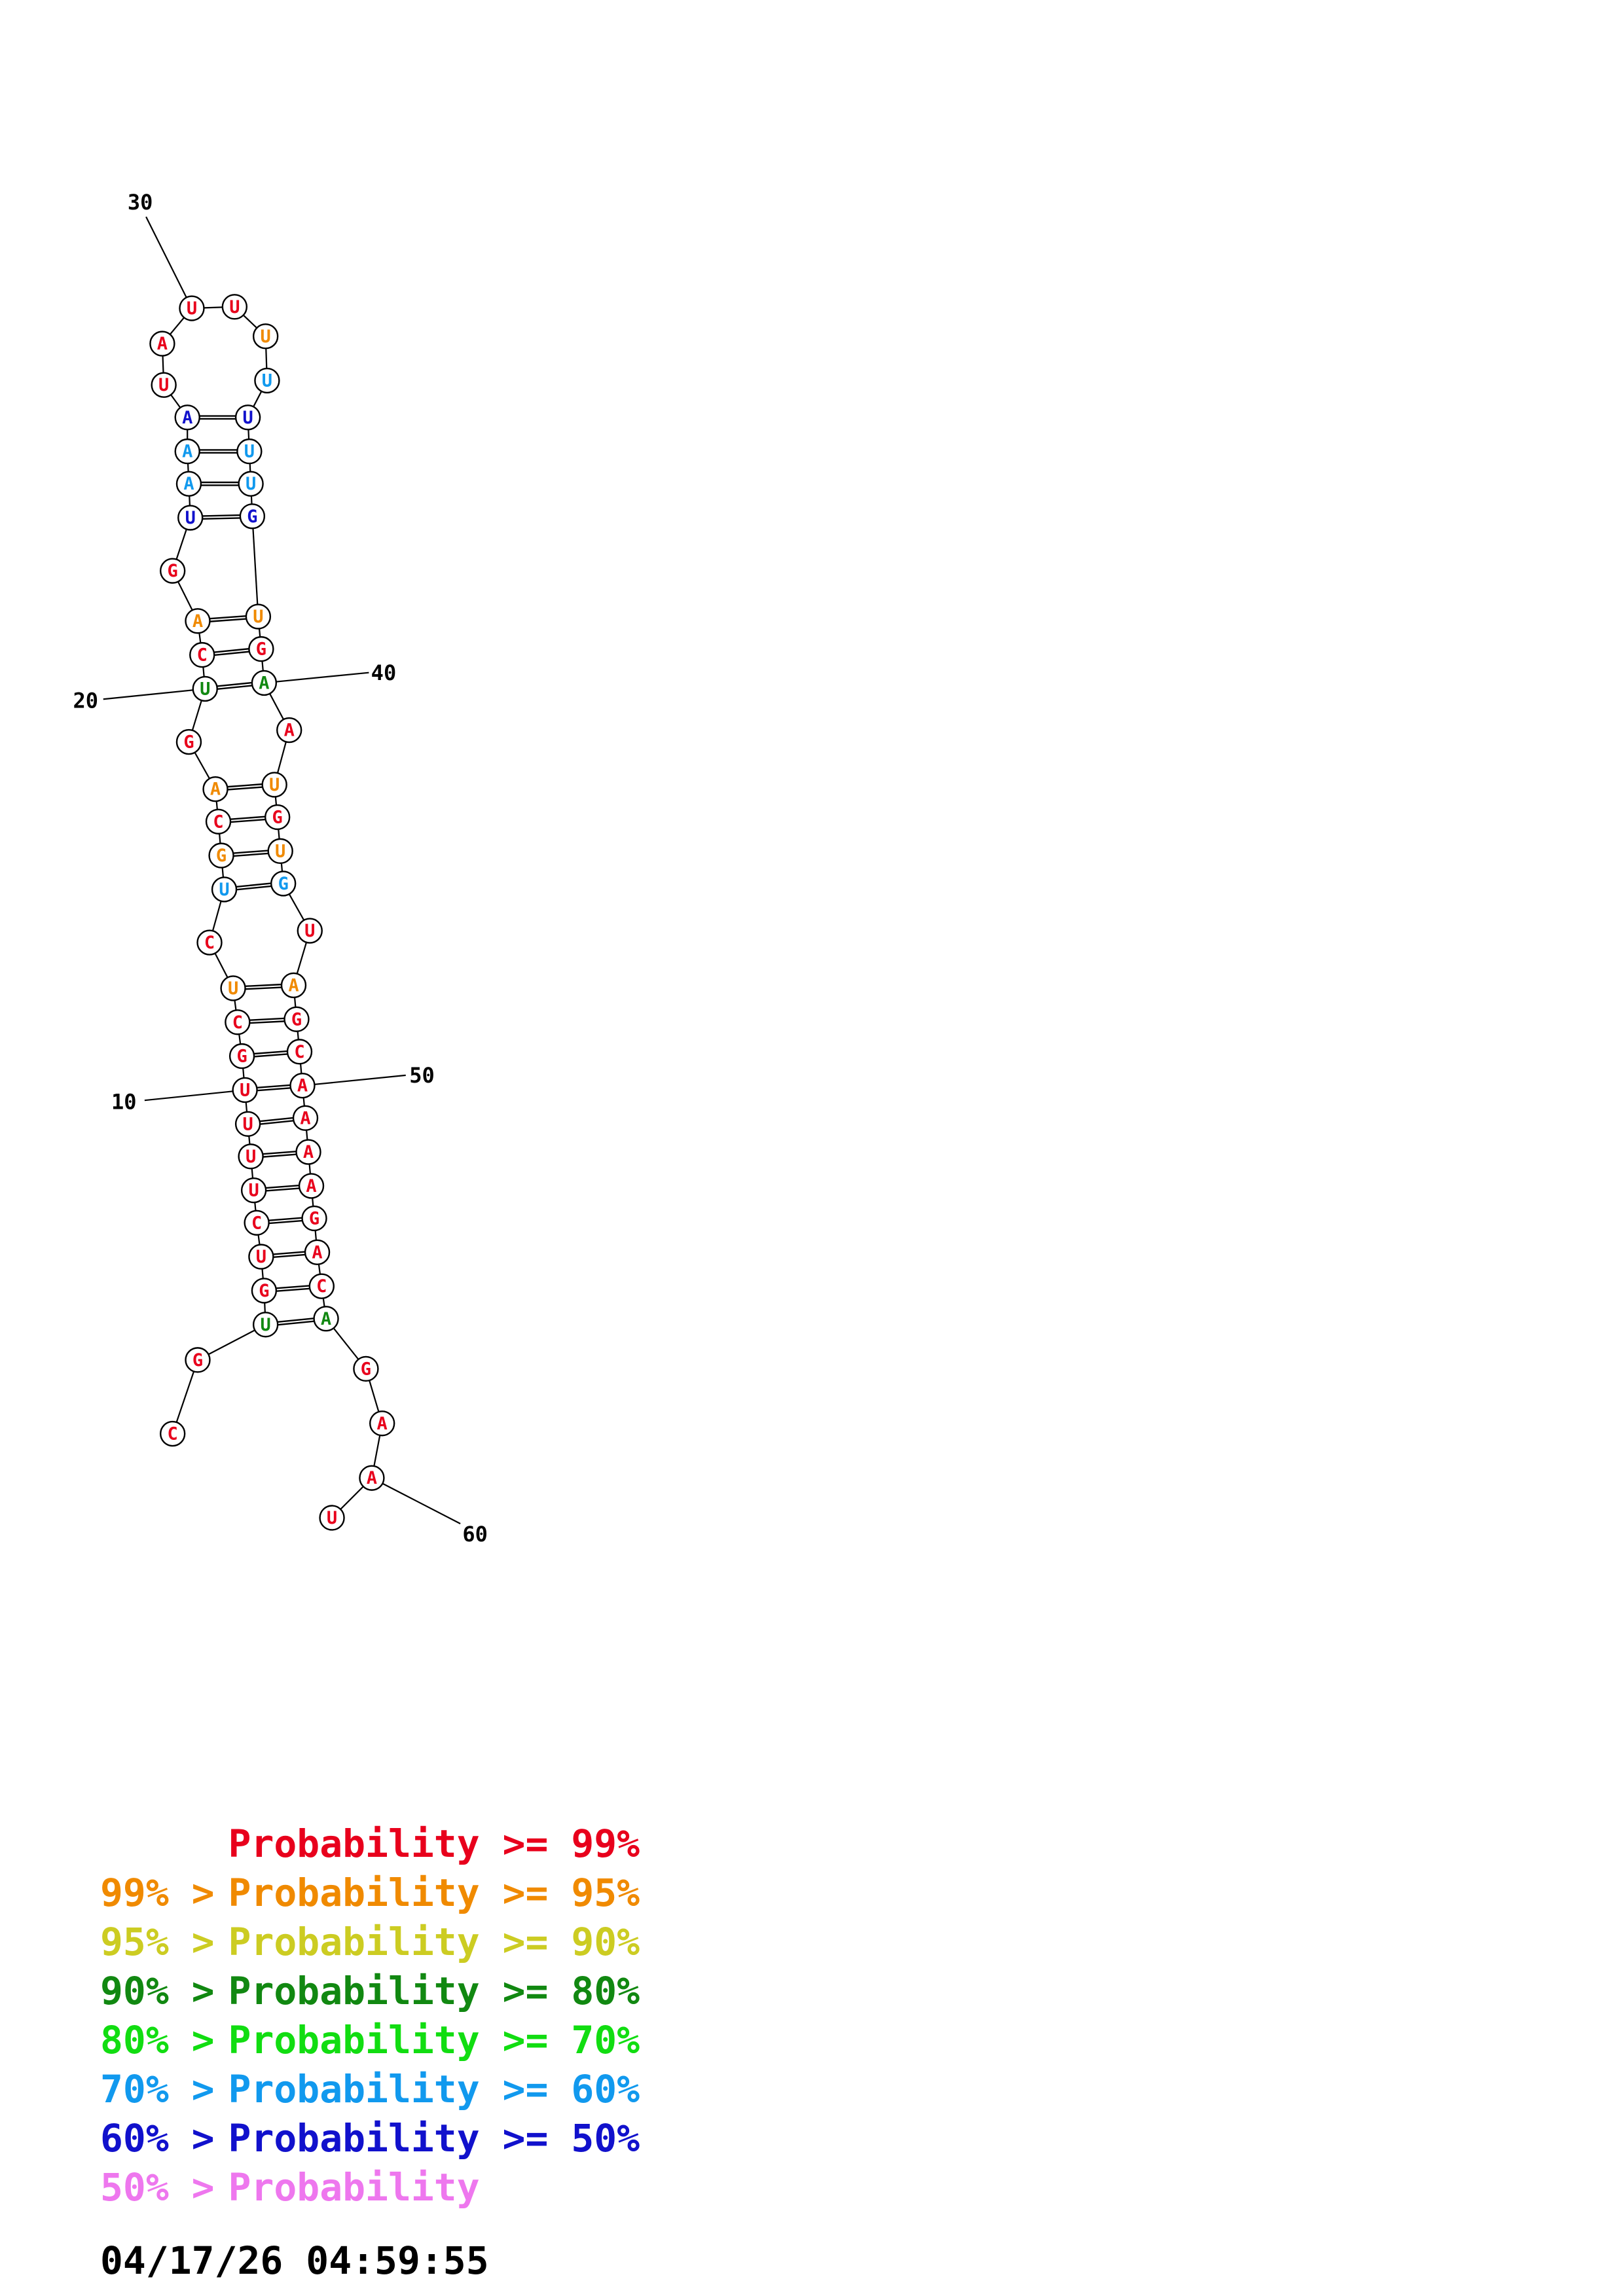 The width and height of the screenshot is (1623, 2296). What do you see at coordinates (299, 1052) in the screenshot?
I see `nucleotide-49: C` at bounding box center [299, 1052].